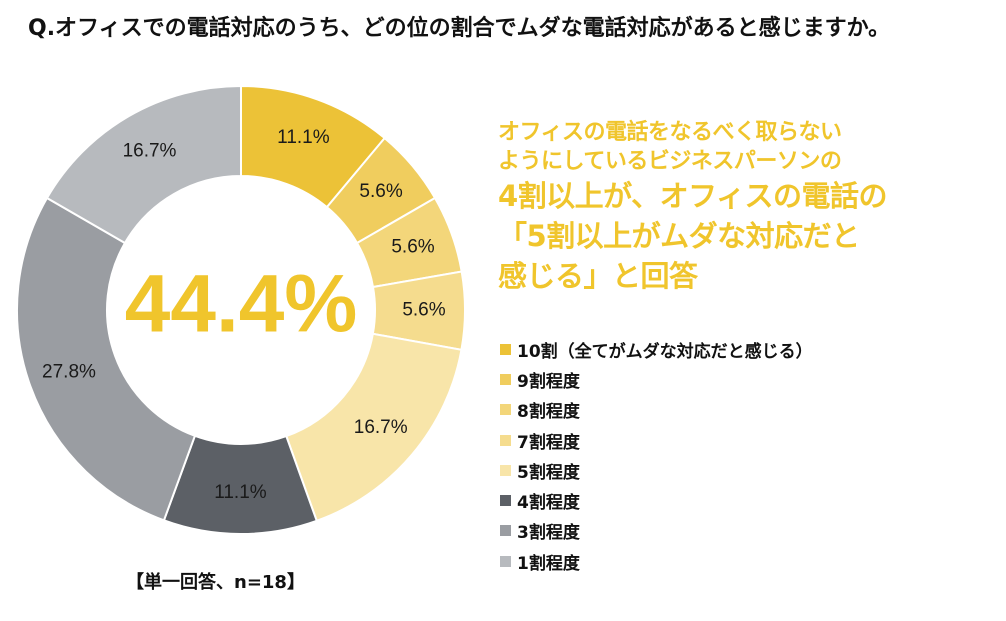 This screenshot has width=1006, height=621. What do you see at coordinates (548, 412) in the screenshot?
I see `legend-label: 8割程度` at bounding box center [548, 412].